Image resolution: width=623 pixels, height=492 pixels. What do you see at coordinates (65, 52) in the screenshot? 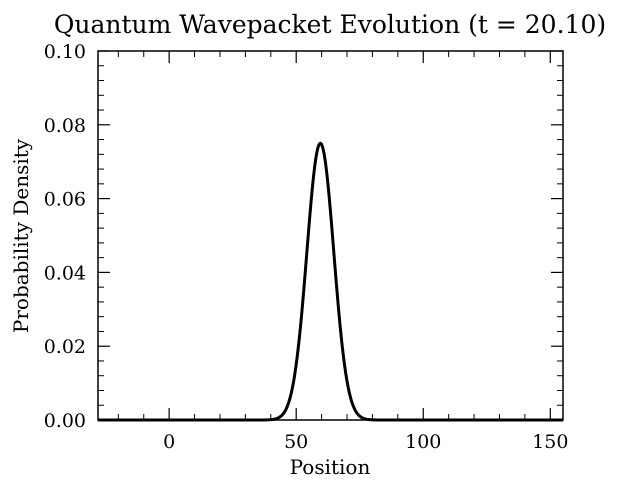
I see `y-tick-label: 0.10` at bounding box center [65, 52].